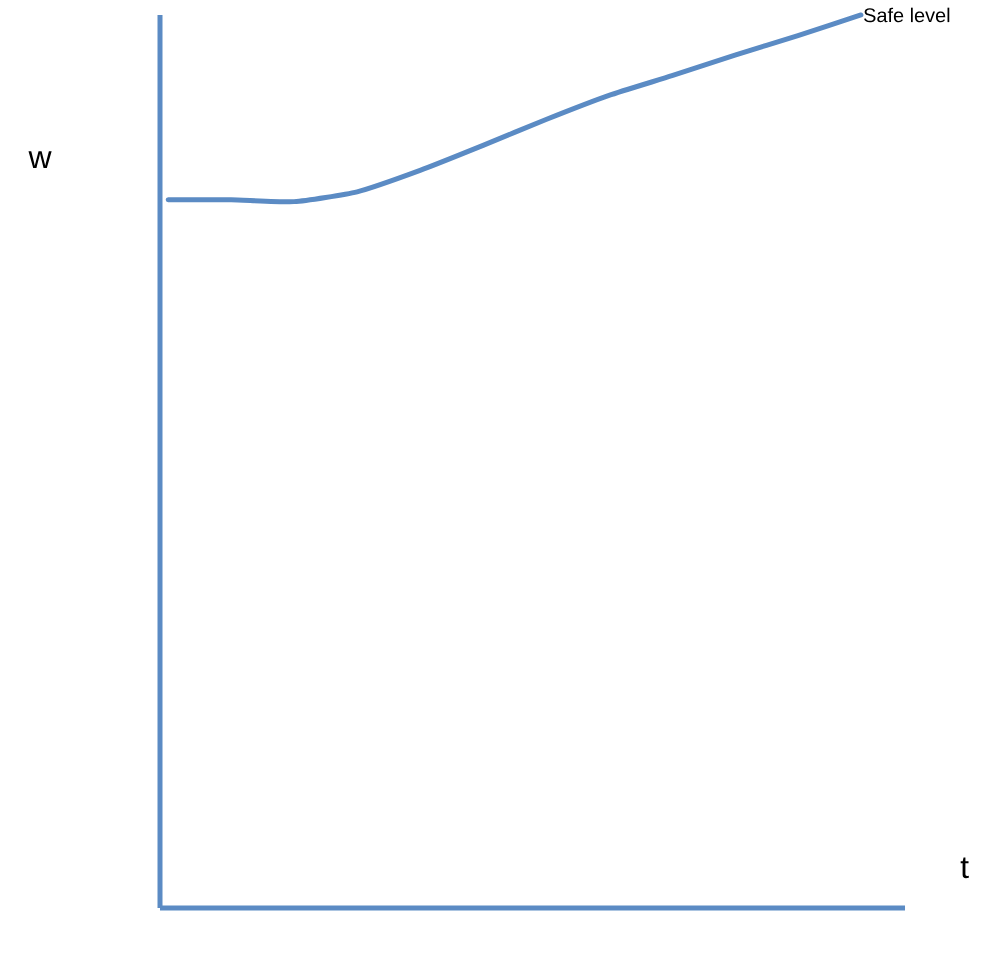 The width and height of the screenshot is (1004, 957). What do you see at coordinates (907, 15) in the screenshot?
I see `series-label: Safe level` at bounding box center [907, 15].